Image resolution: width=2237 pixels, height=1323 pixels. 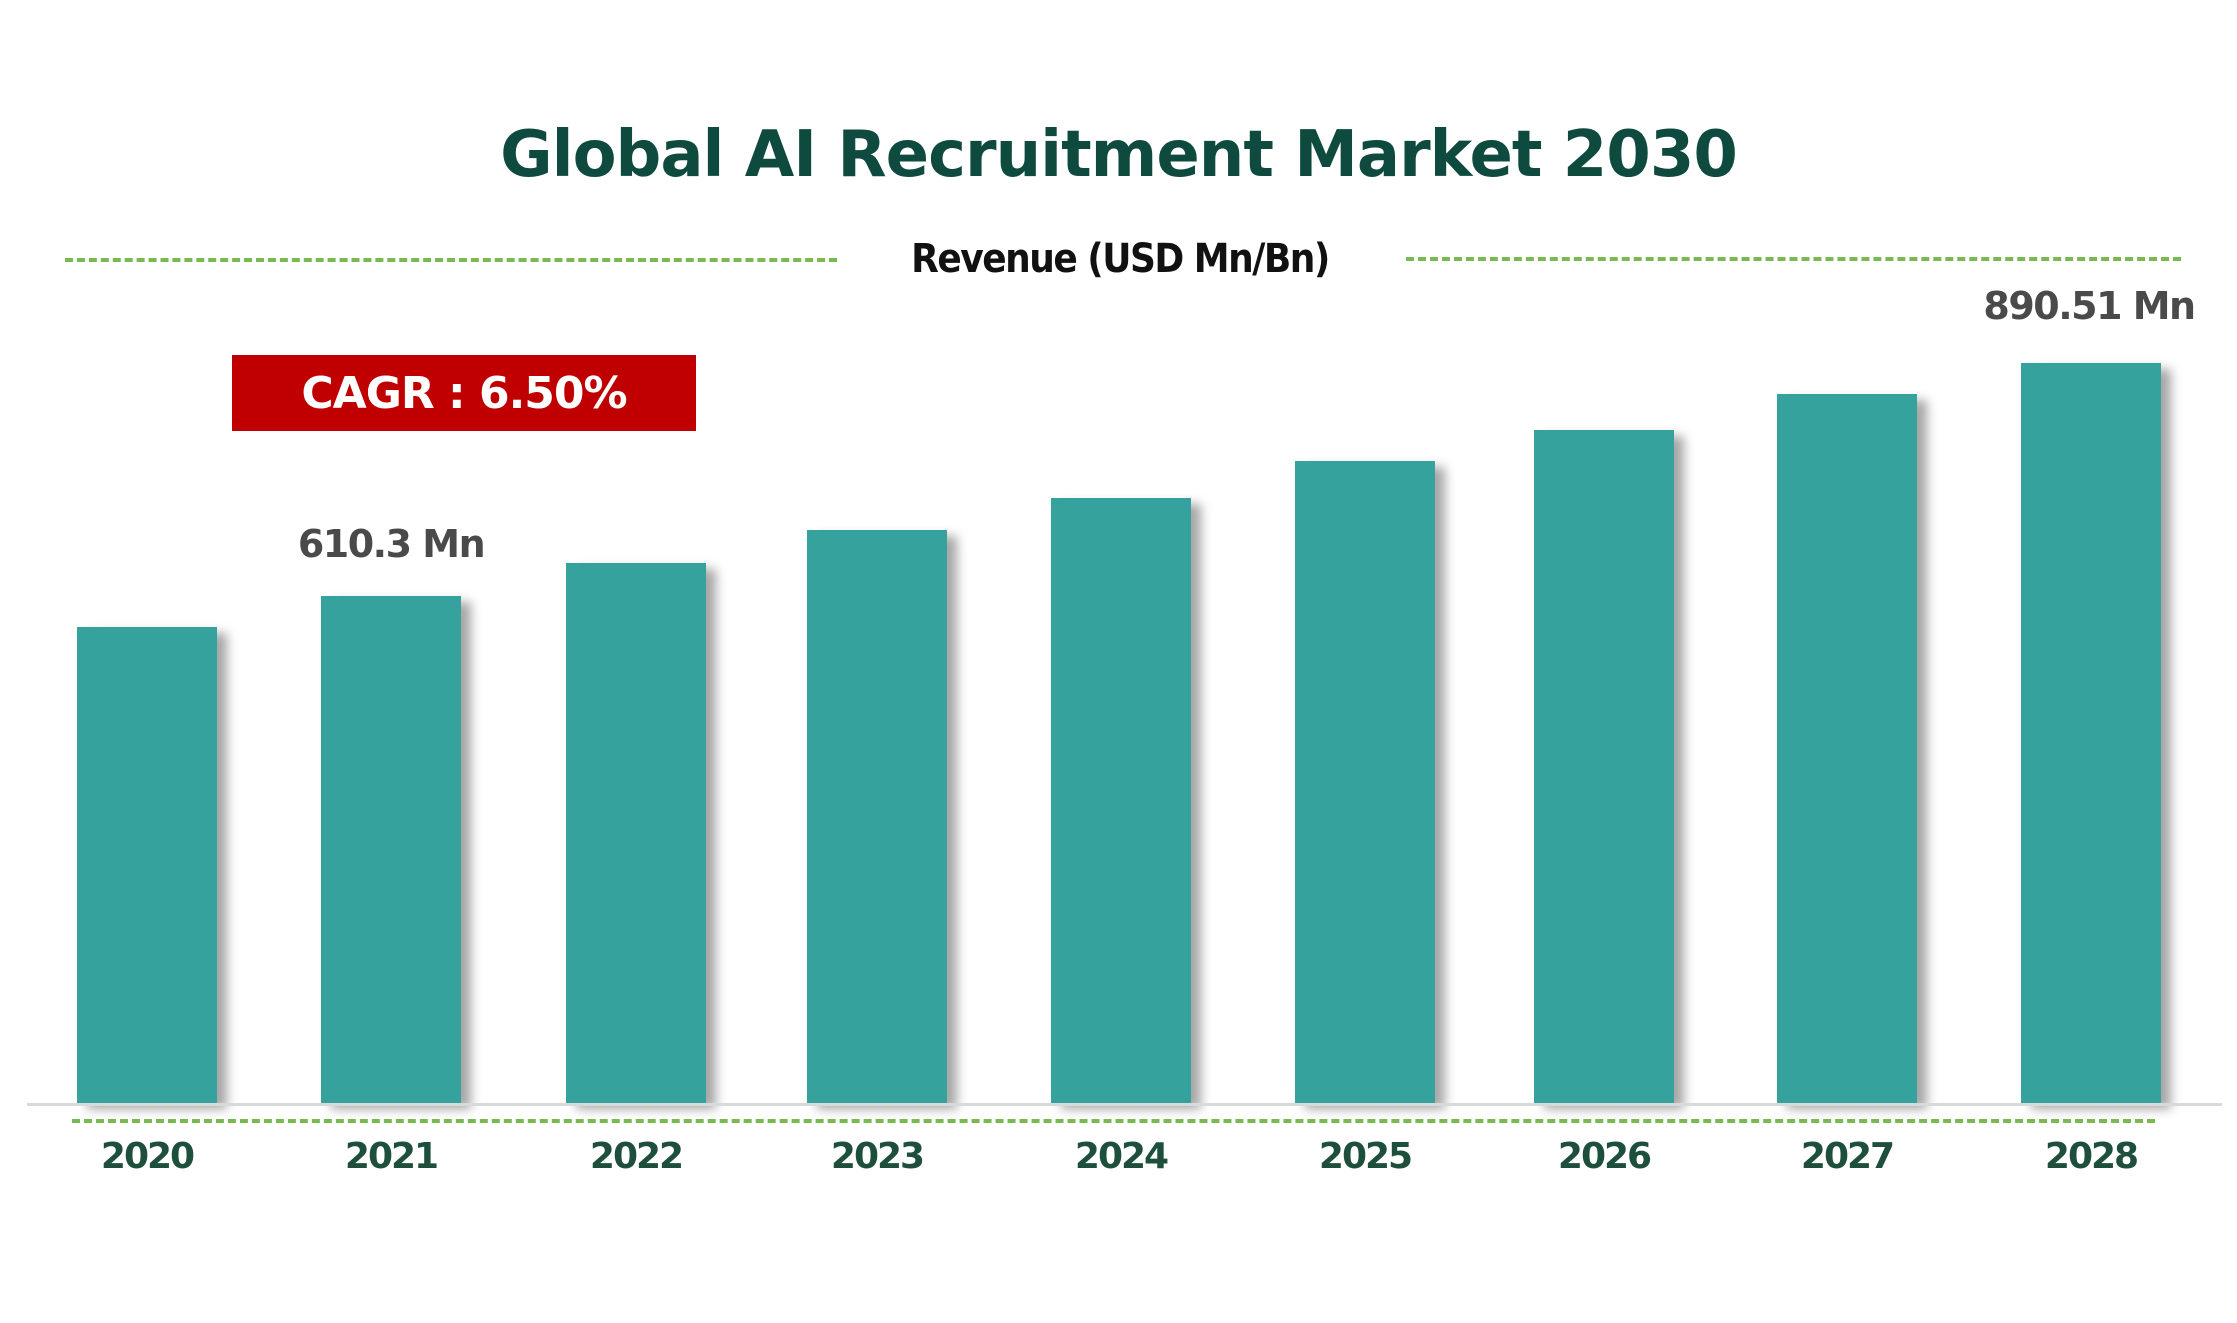 What do you see at coordinates (1121, 800) in the screenshot?
I see `bar-2024` at bounding box center [1121, 800].